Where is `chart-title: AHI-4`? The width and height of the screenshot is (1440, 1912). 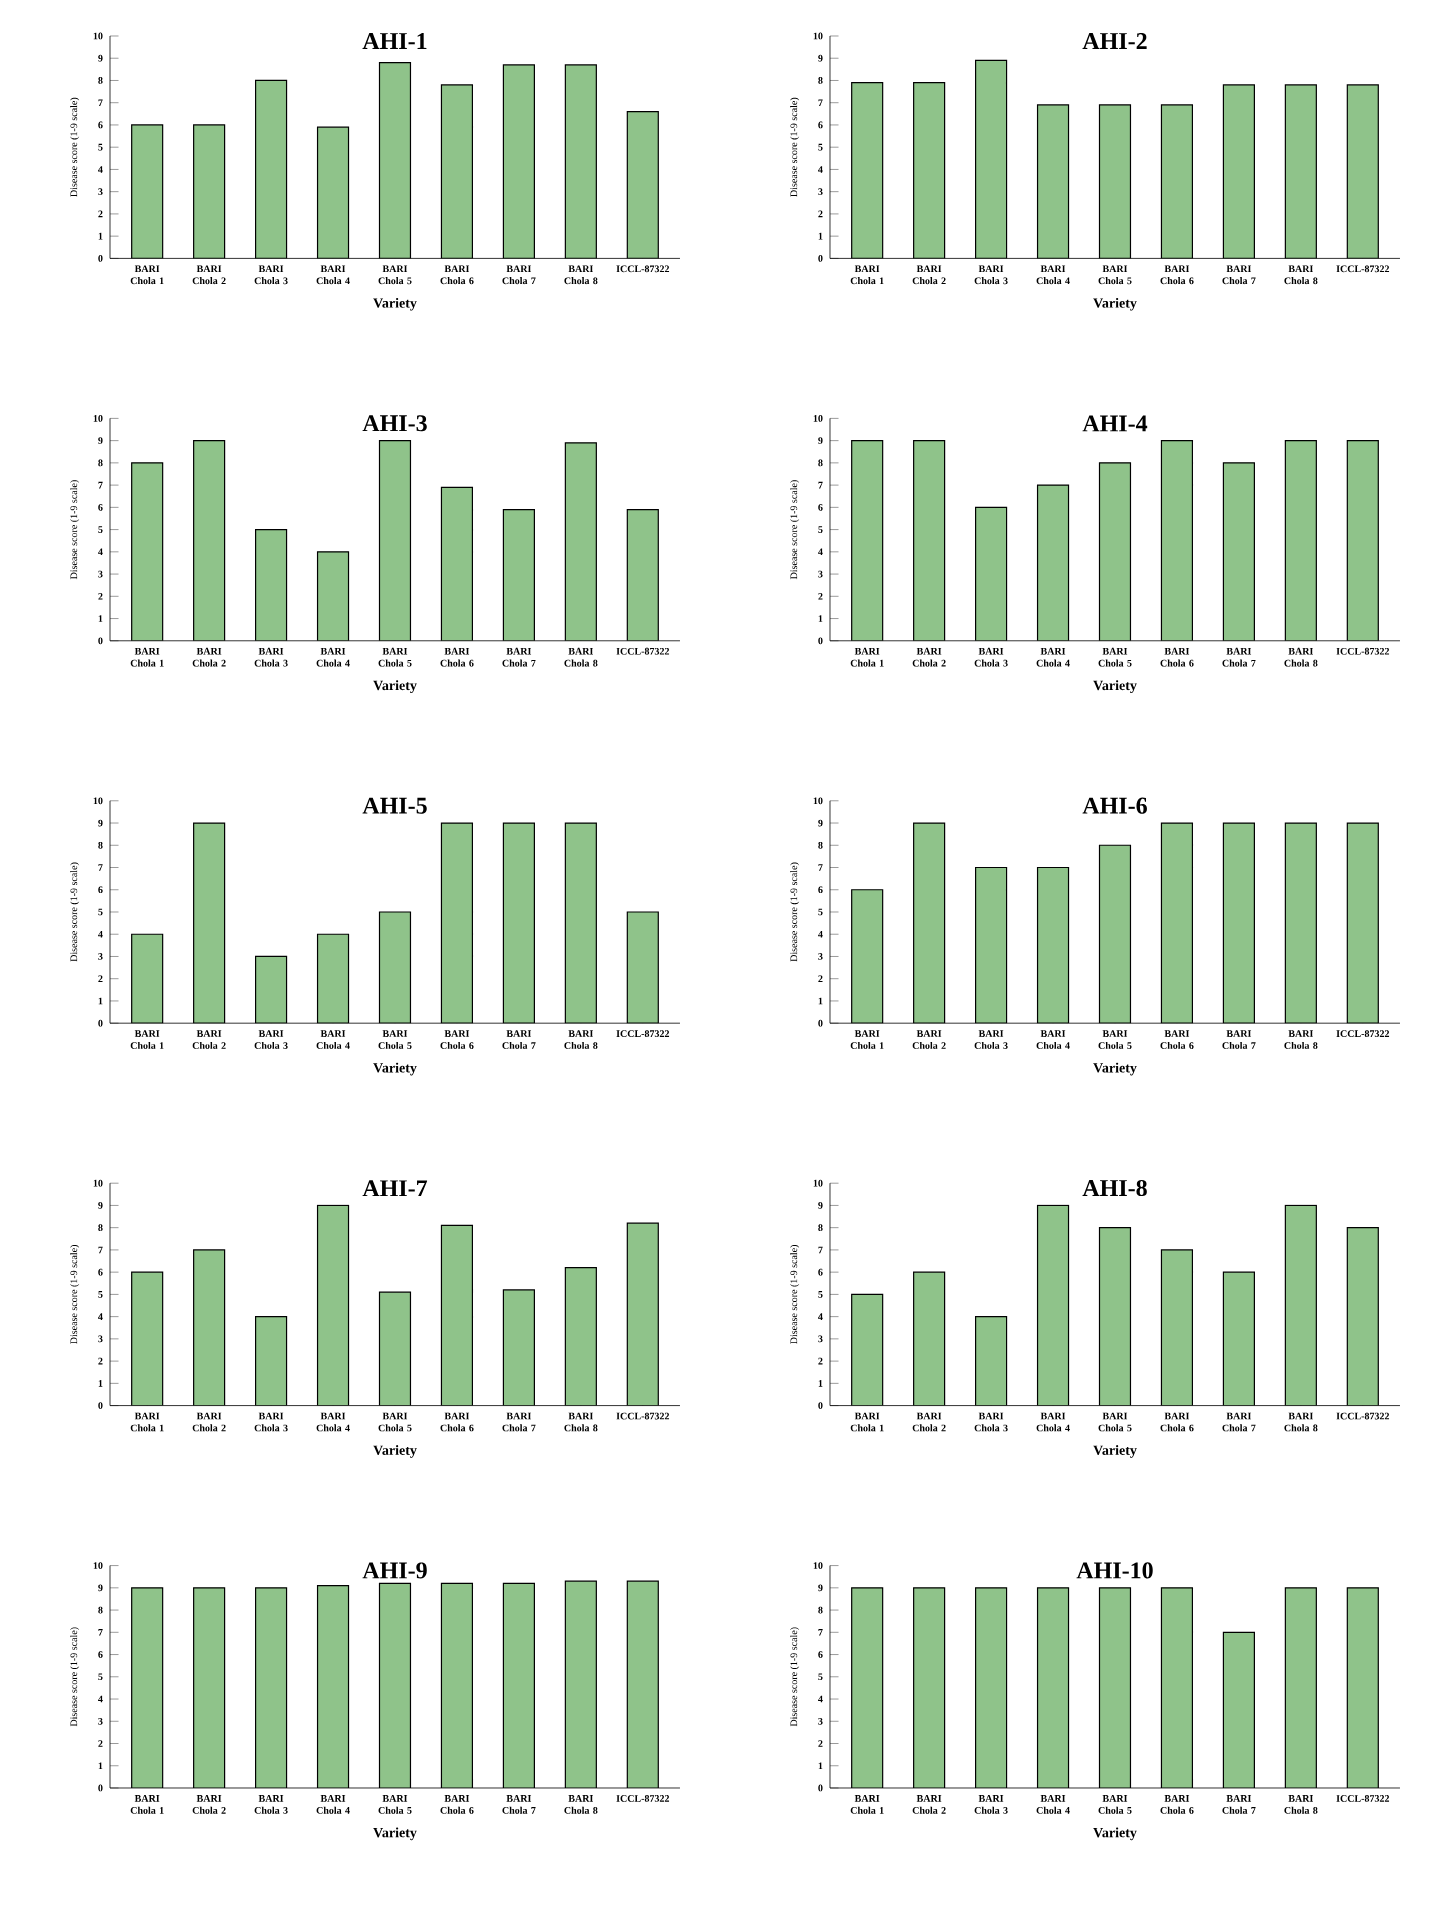
chart-title: AHI-4 is located at coordinates (1115, 423).